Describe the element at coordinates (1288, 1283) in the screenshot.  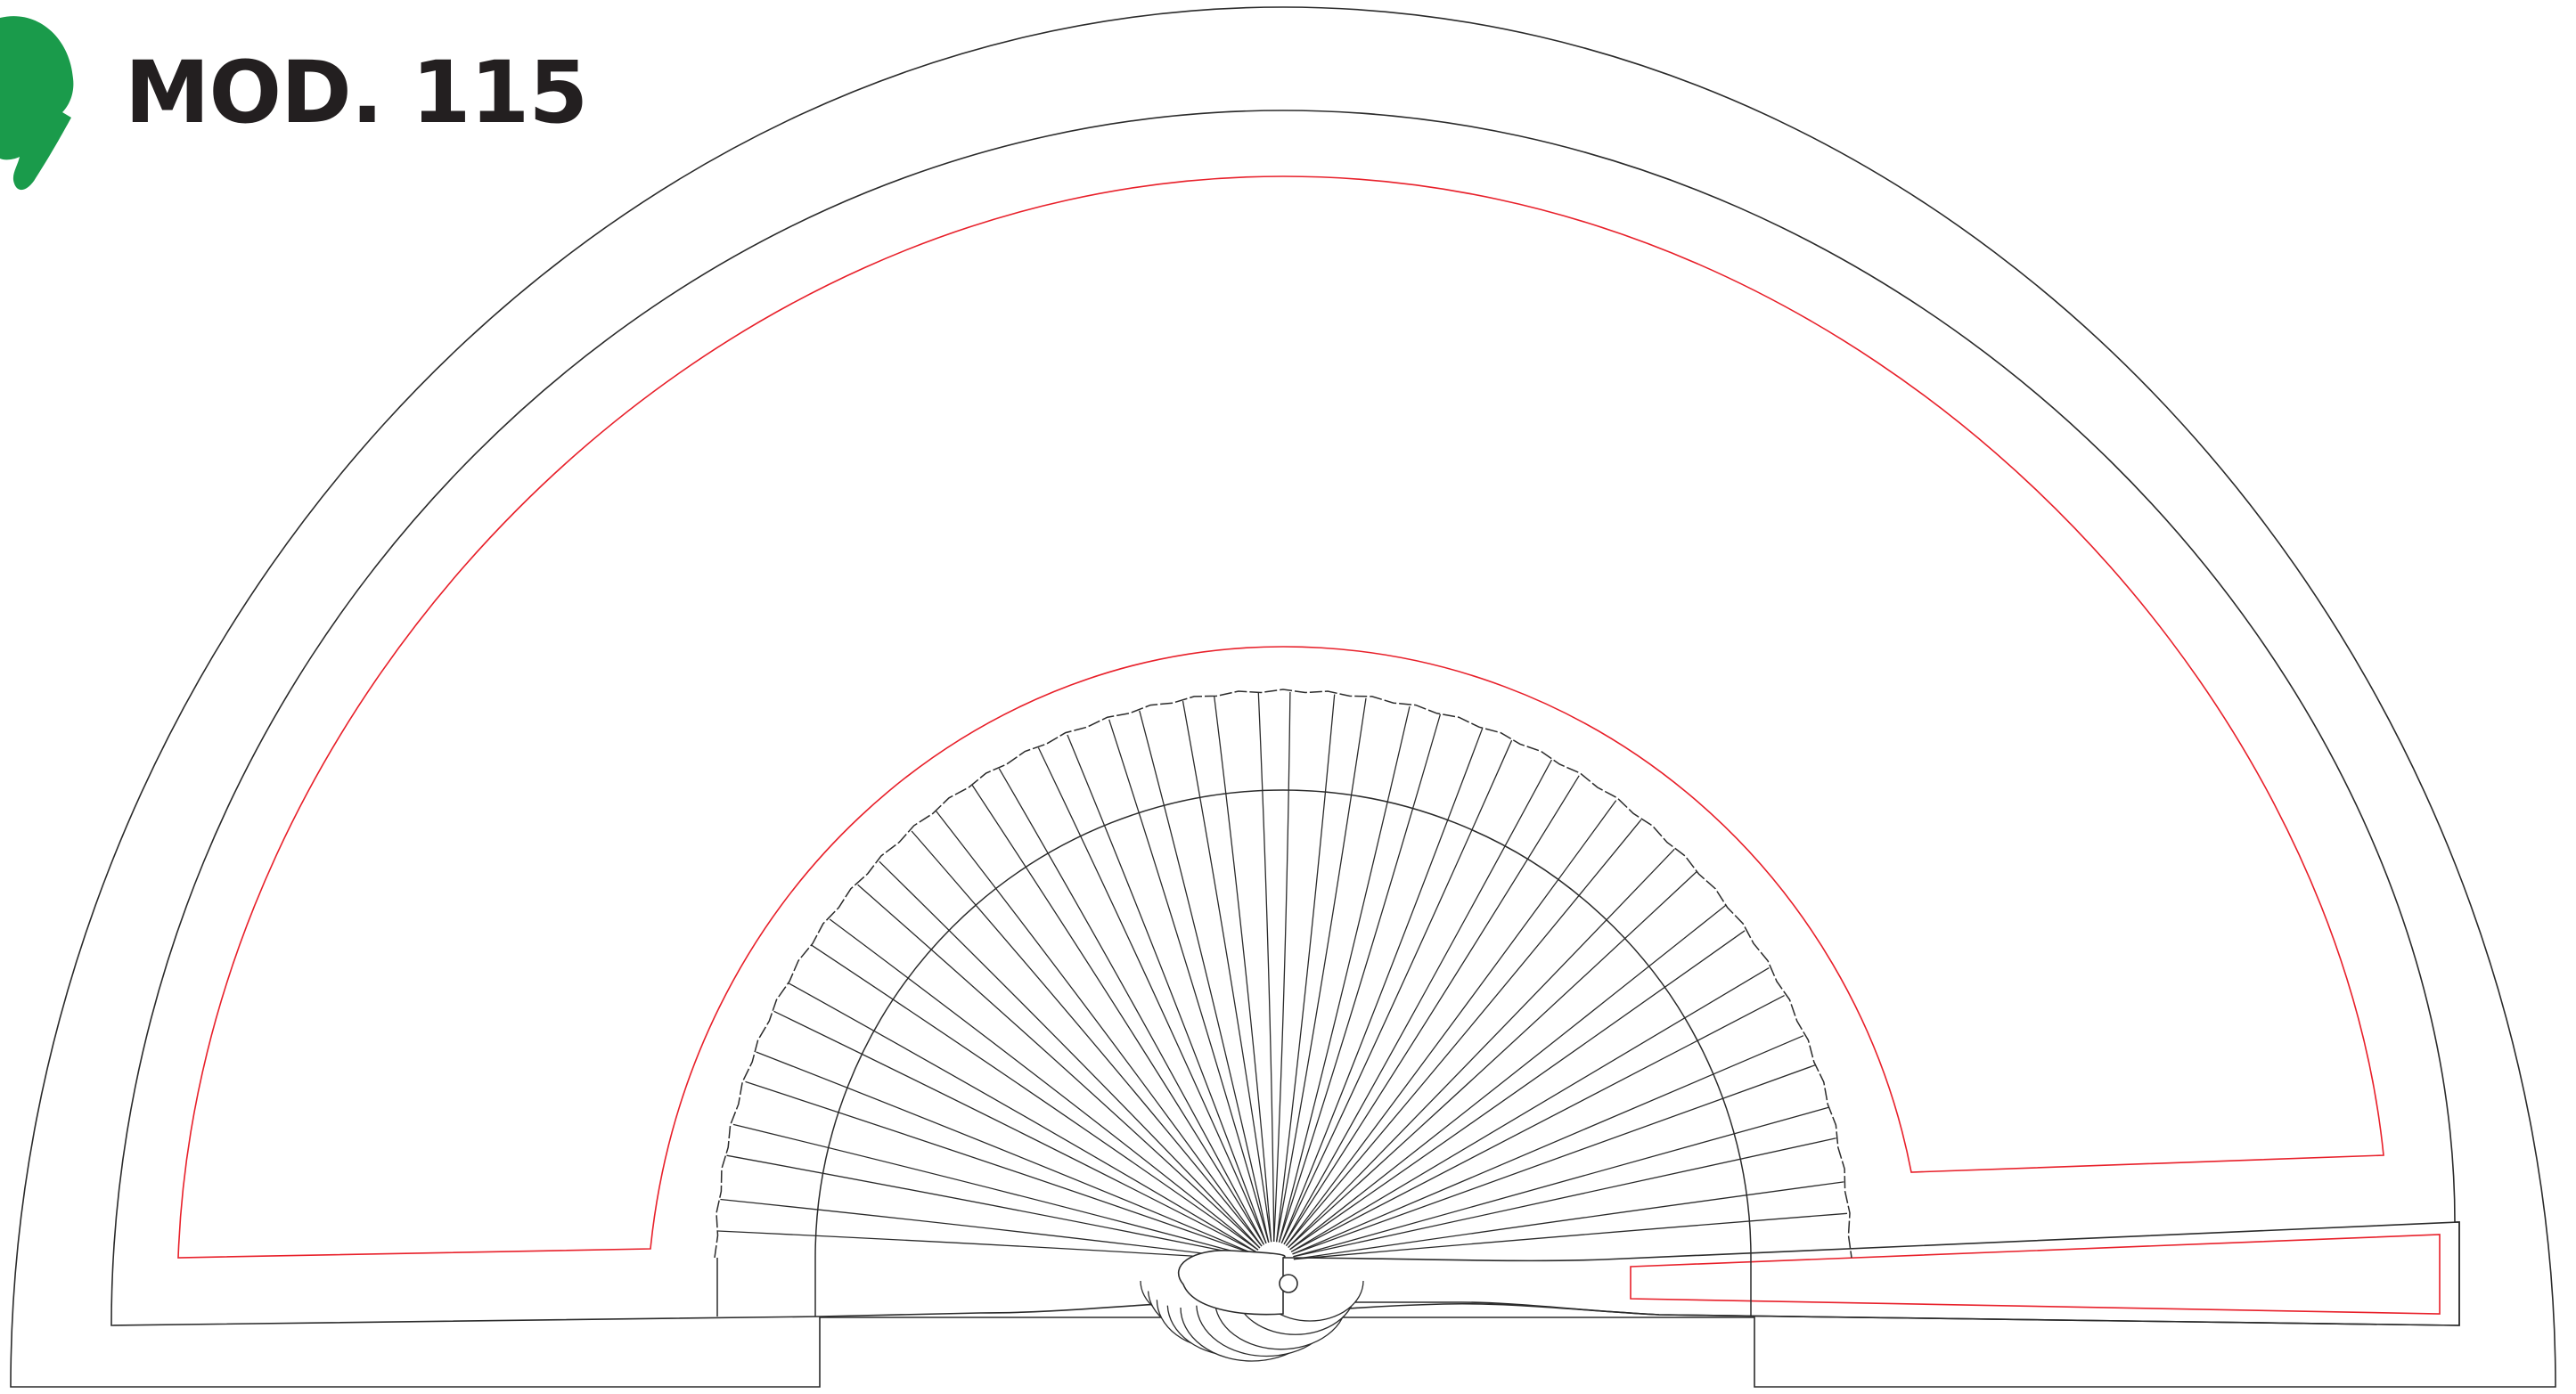
I see `pivot-rivet-hole` at that location.